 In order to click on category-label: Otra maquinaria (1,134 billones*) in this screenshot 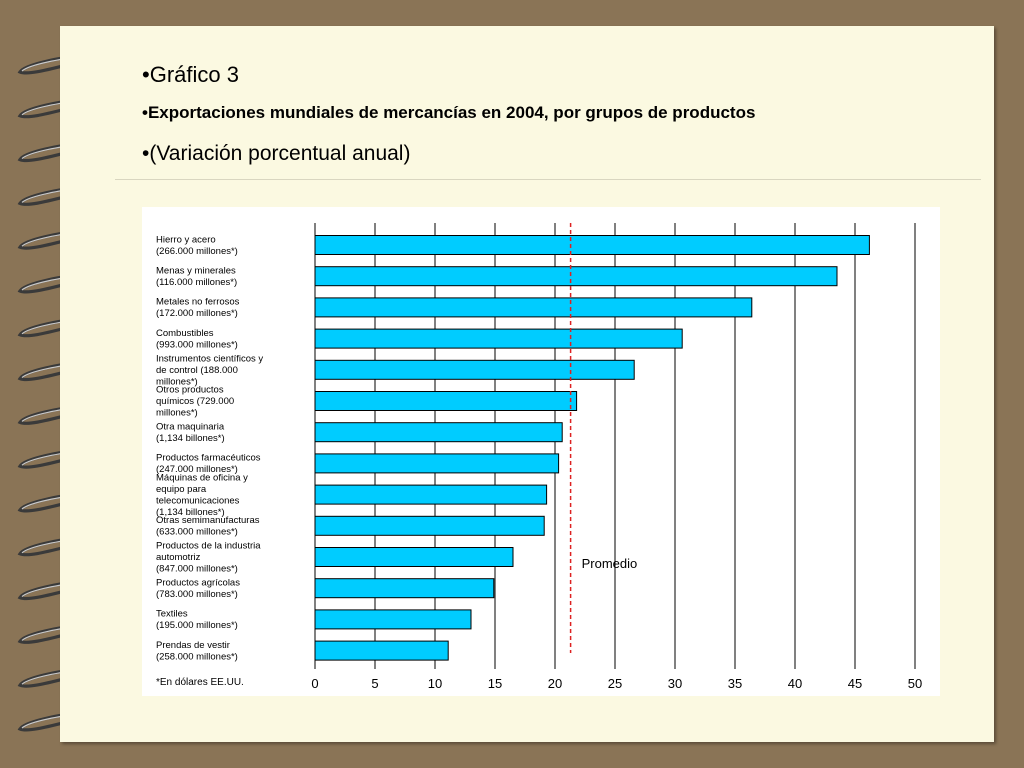, I will do `click(190, 432)`.